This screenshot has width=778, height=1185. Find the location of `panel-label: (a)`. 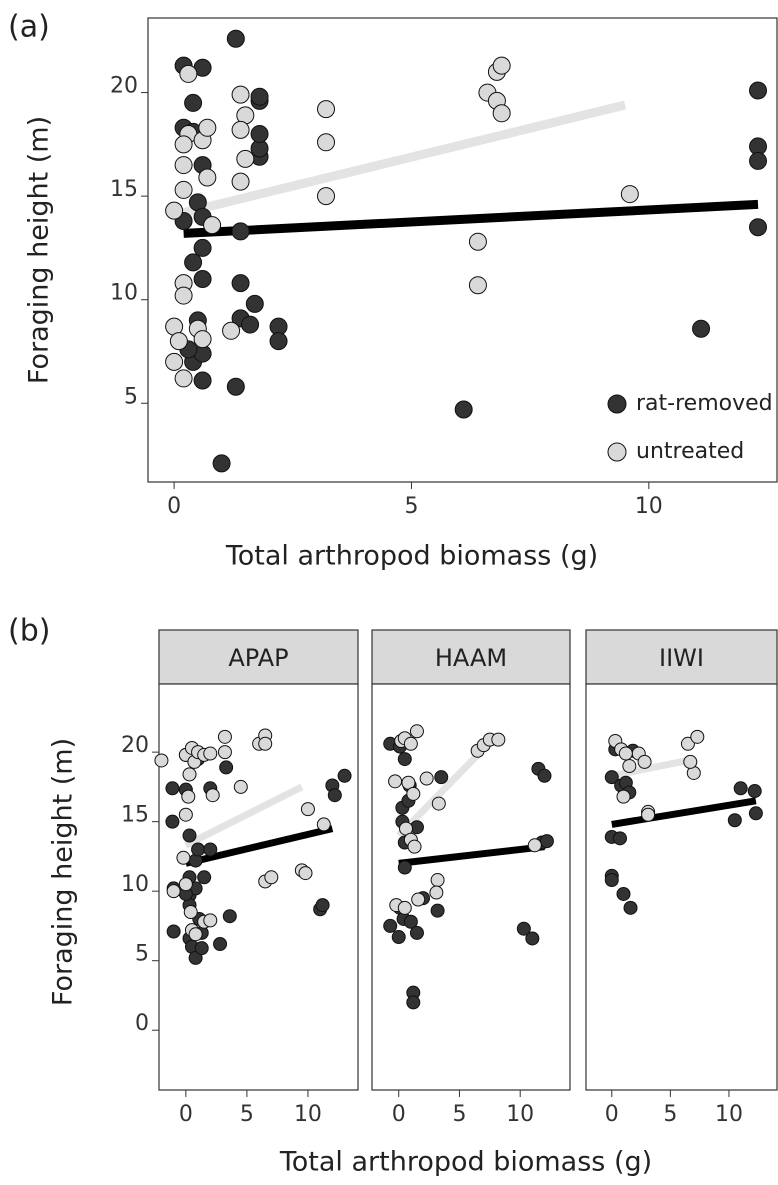

panel-label: (a) is located at coordinates (29, 27).